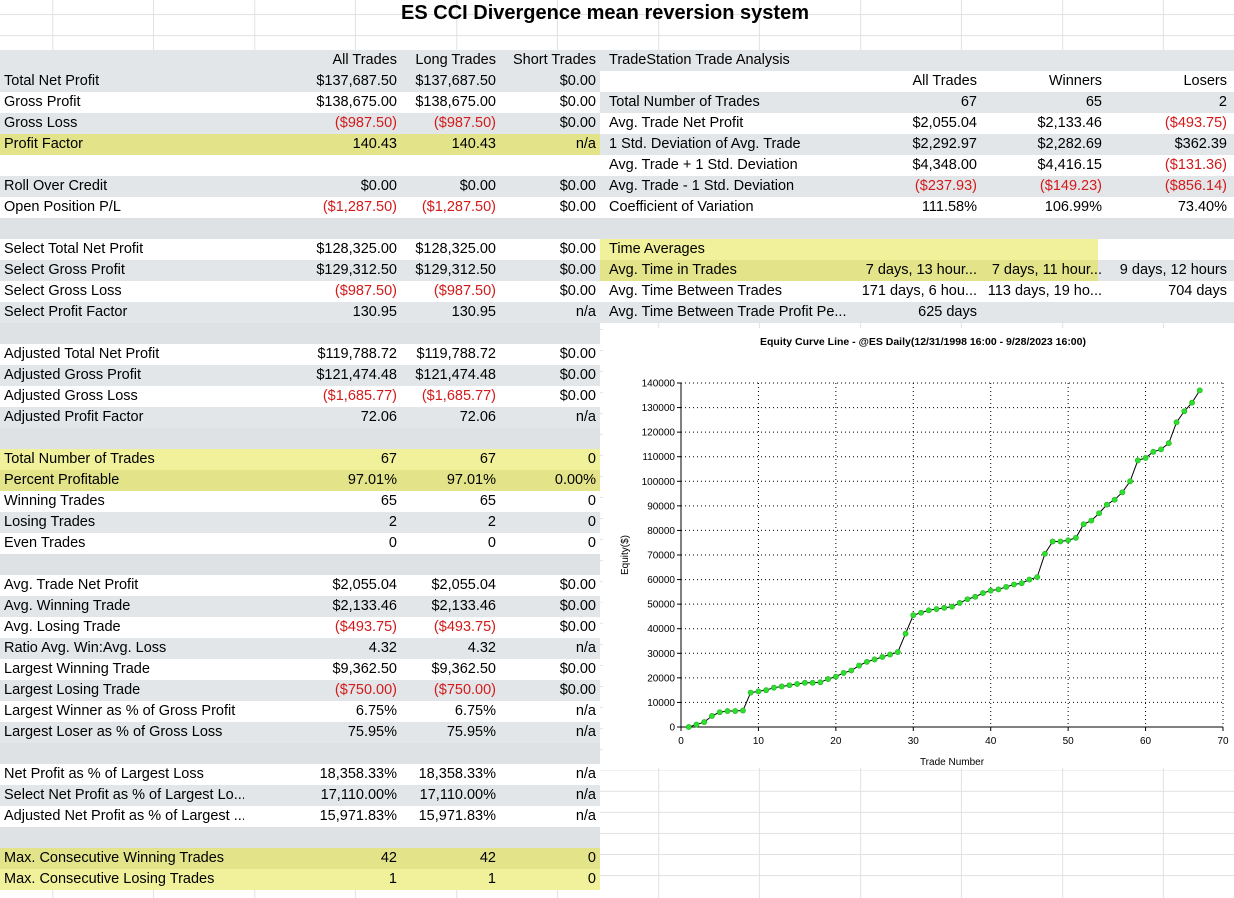  Describe the element at coordinates (72, 690) in the screenshot. I see `stats-row-label: Largest Losing Trade` at that location.